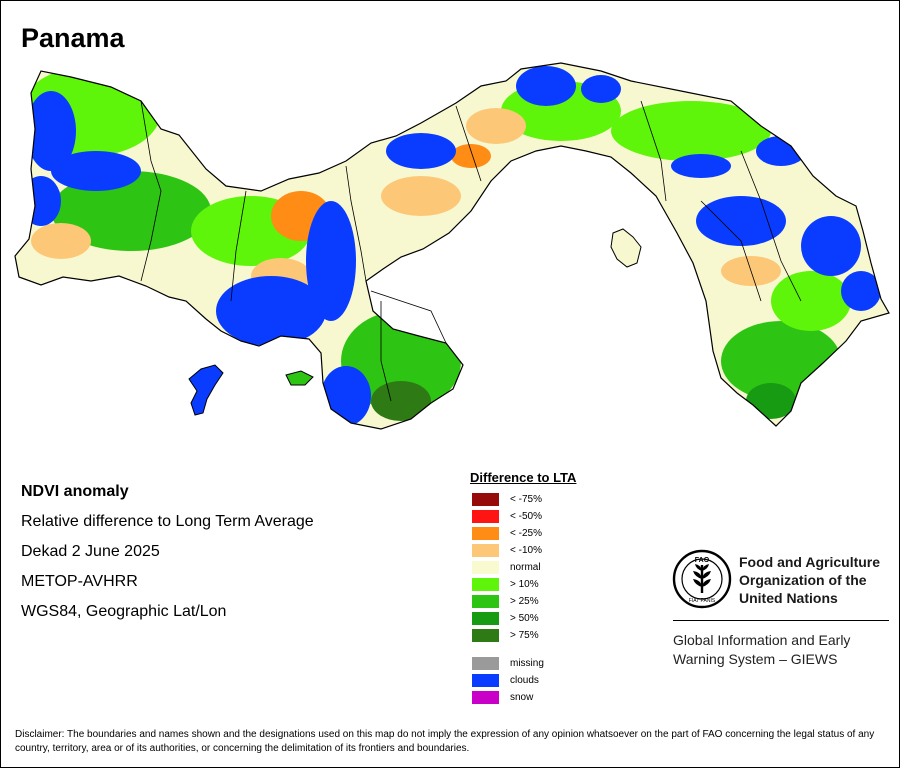  What do you see at coordinates (525, 567) in the screenshot?
I see `legend-label: normal` at bounding box center [525, 567].